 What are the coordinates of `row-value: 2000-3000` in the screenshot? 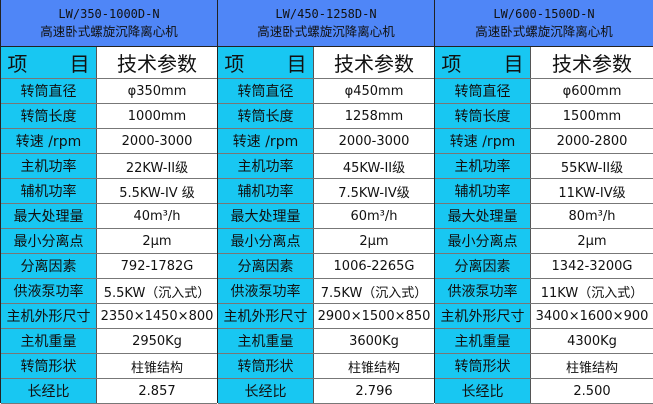 It's located at (374, 141).